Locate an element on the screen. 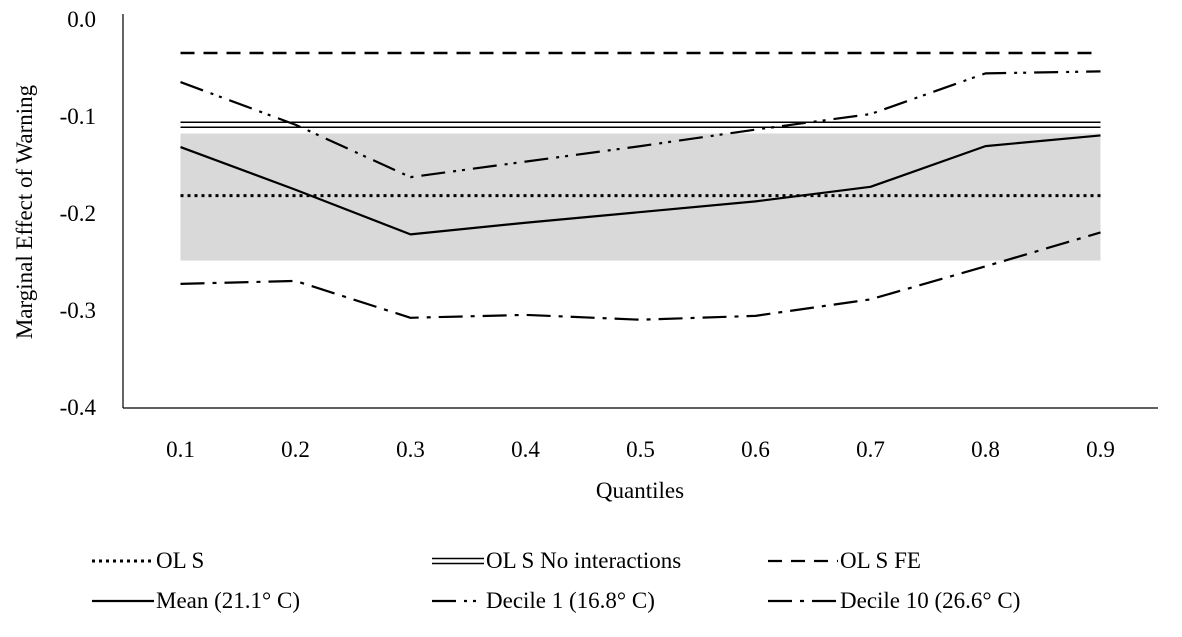  x-tick-label: 0.5 is located at coordinates (640, 449).